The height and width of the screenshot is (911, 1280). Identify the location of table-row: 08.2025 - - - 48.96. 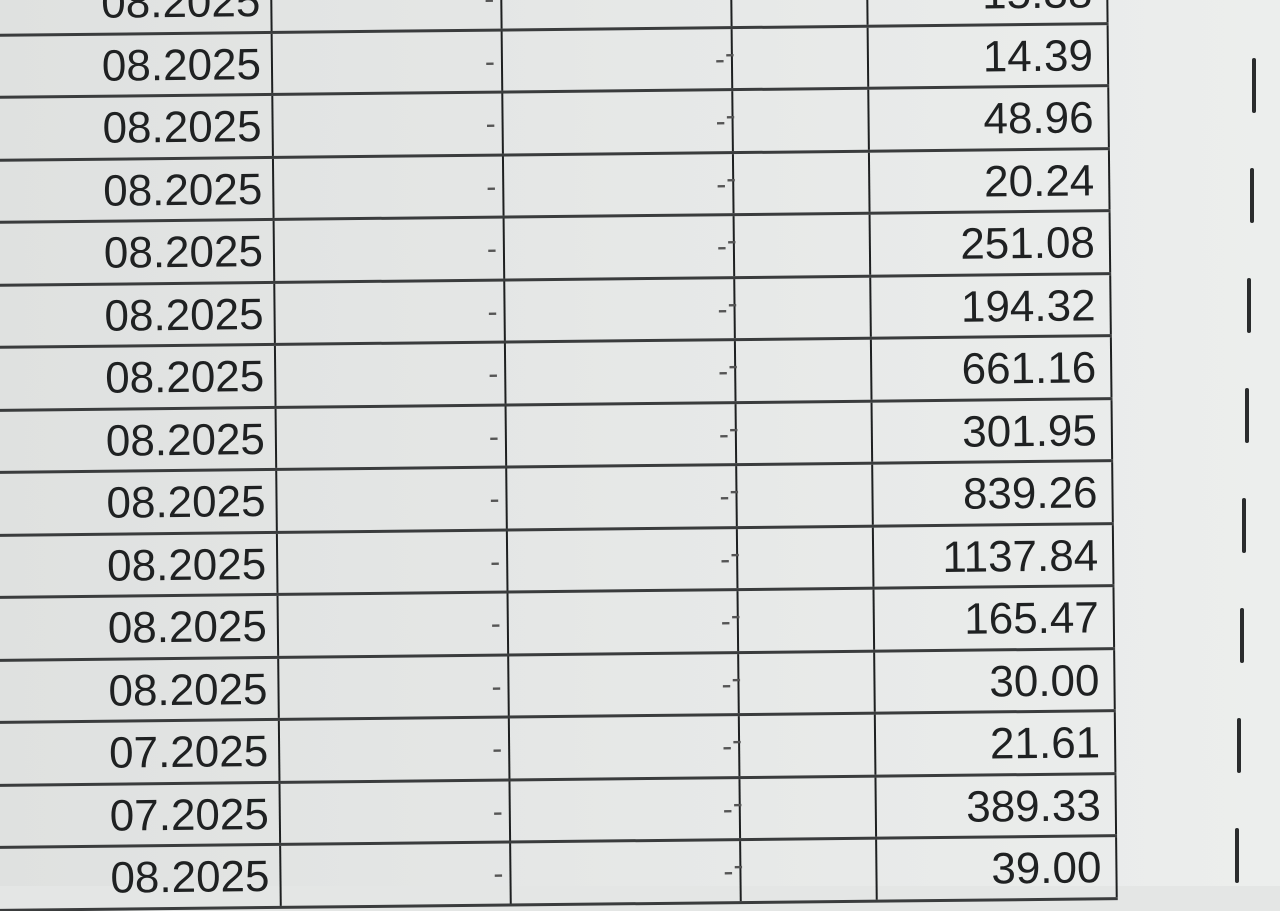
(555, 124).